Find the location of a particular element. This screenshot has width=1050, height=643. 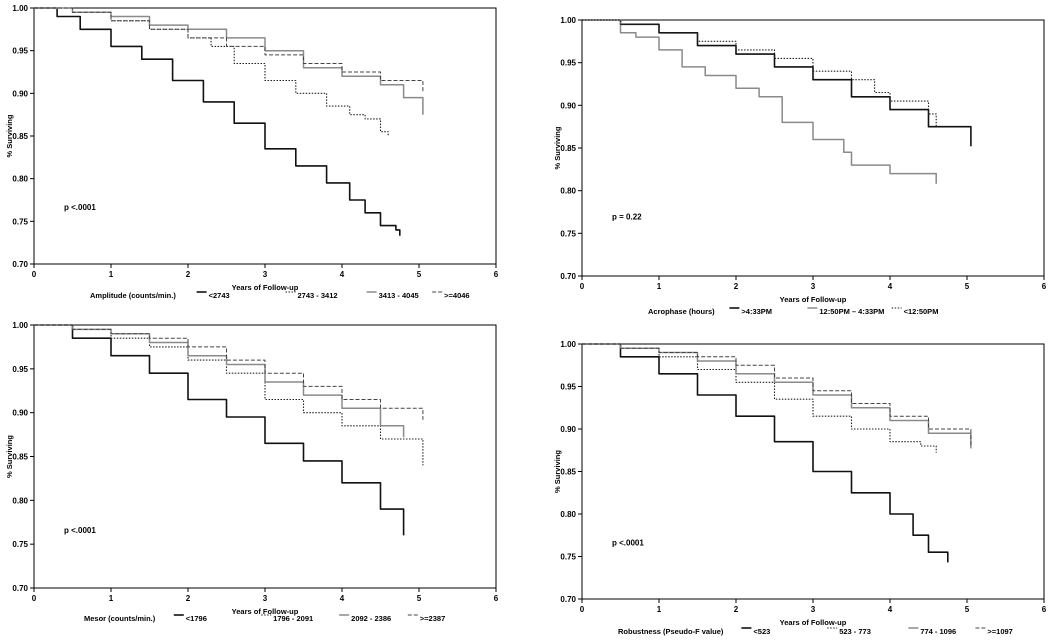

legend-entry-2: 12:50PM – 4:33PM is located at coordinates (851, 311).